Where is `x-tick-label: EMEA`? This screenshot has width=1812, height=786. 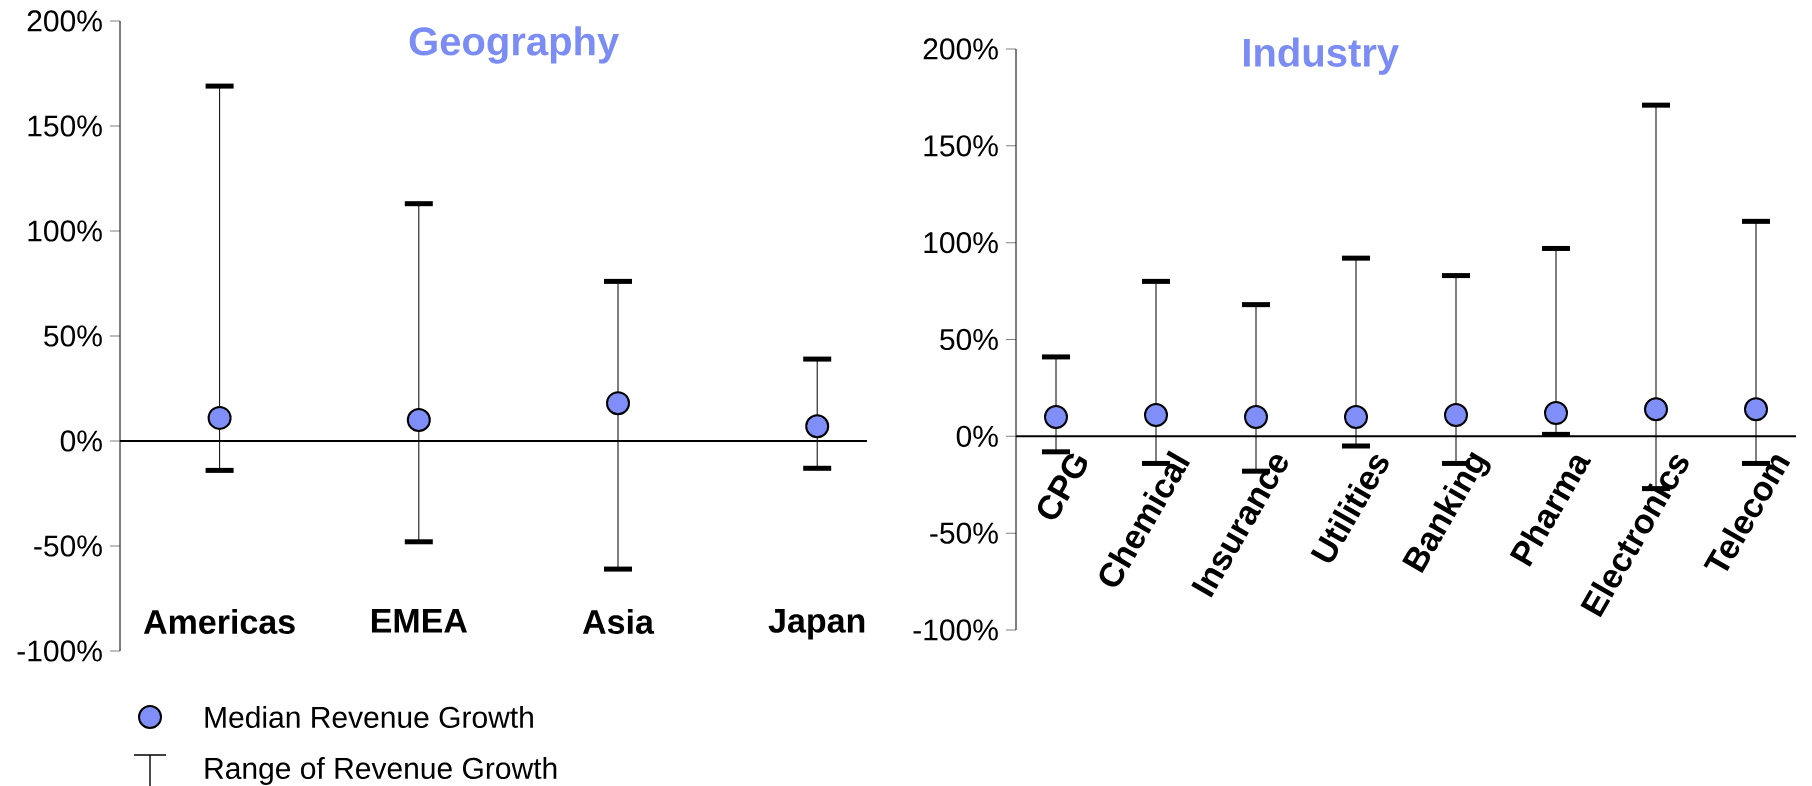 x-tick-label: EMEA is located at coordinates (419, 621).